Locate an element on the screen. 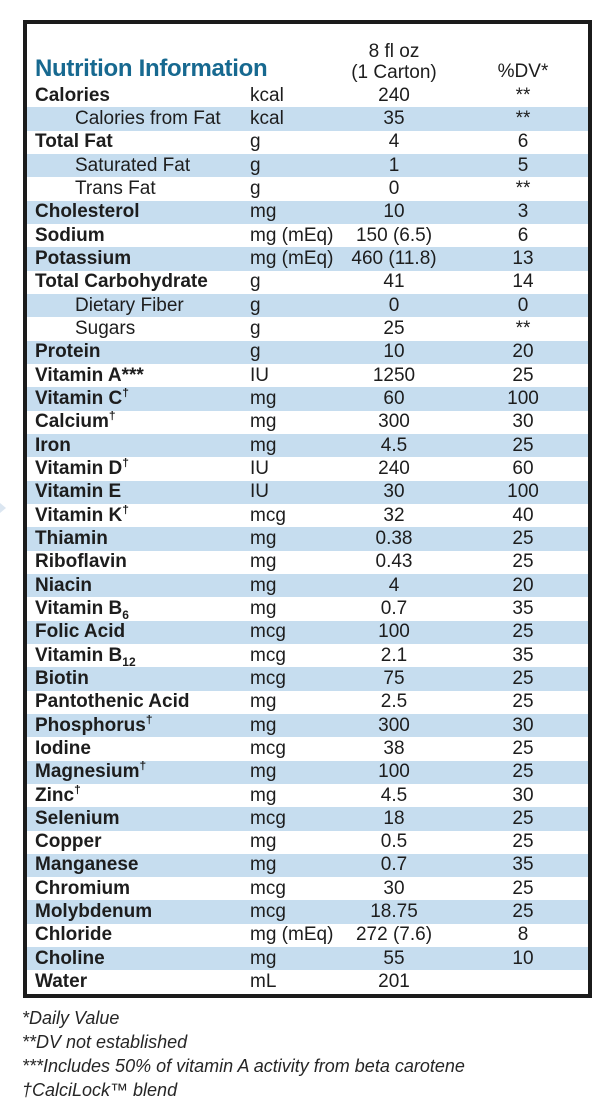 This screenshot has height=1112, width=608. nutrient-amount: 30 is located at coordinates (394, 888).